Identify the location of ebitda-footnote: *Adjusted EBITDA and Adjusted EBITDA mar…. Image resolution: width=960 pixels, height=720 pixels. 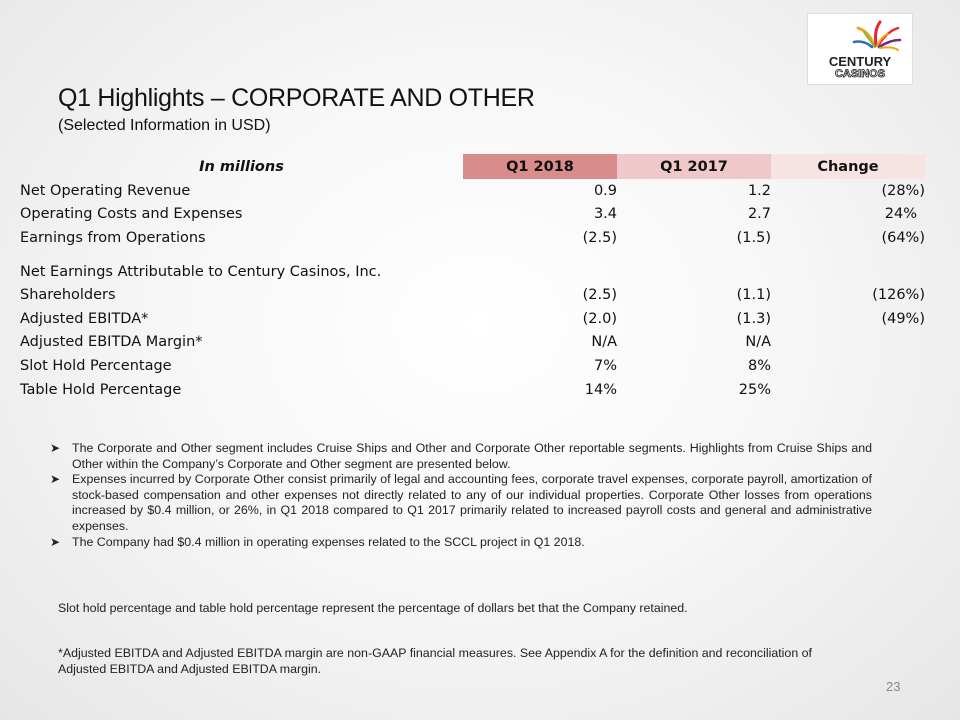
(435, 661).